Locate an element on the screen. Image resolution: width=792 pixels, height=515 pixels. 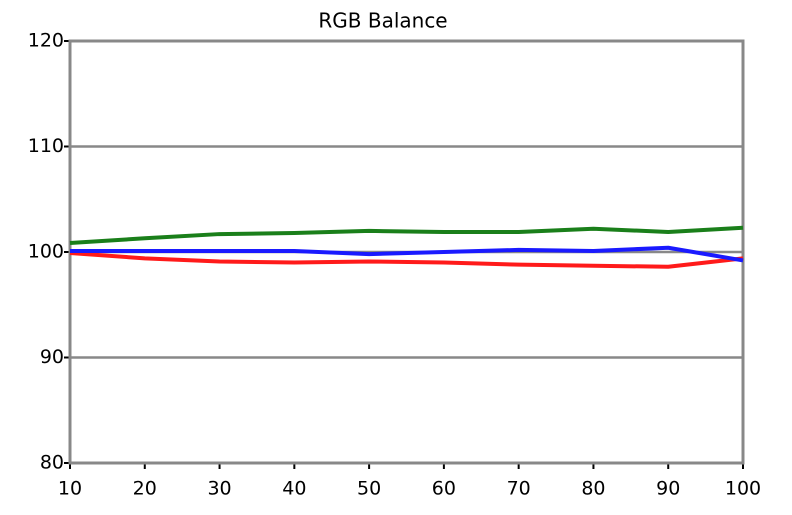
y-tick-label: 80 is located at coordinates (52, 463).